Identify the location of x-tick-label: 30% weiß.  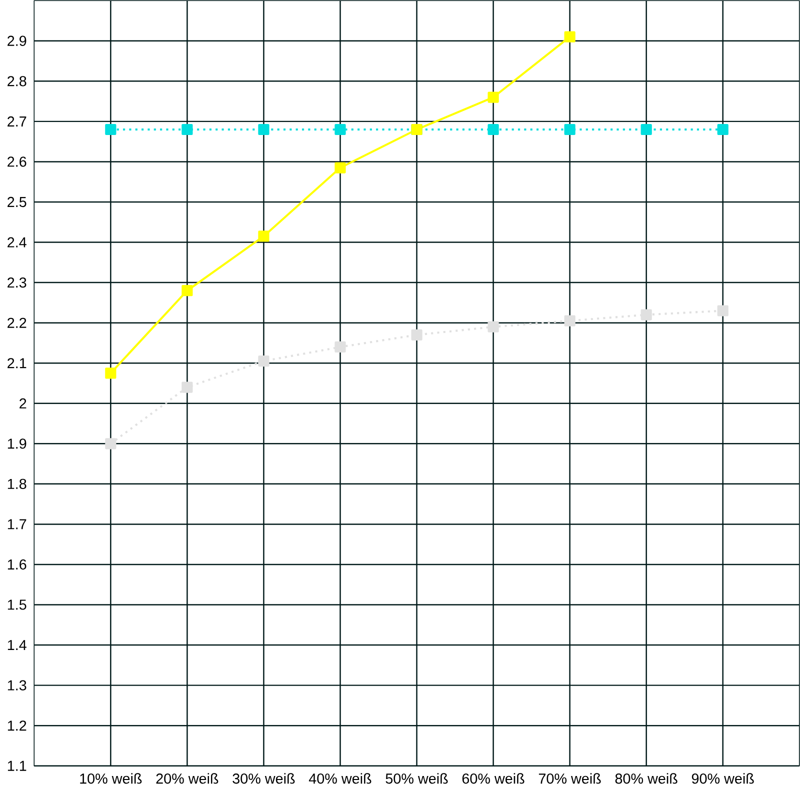
(263, 778).